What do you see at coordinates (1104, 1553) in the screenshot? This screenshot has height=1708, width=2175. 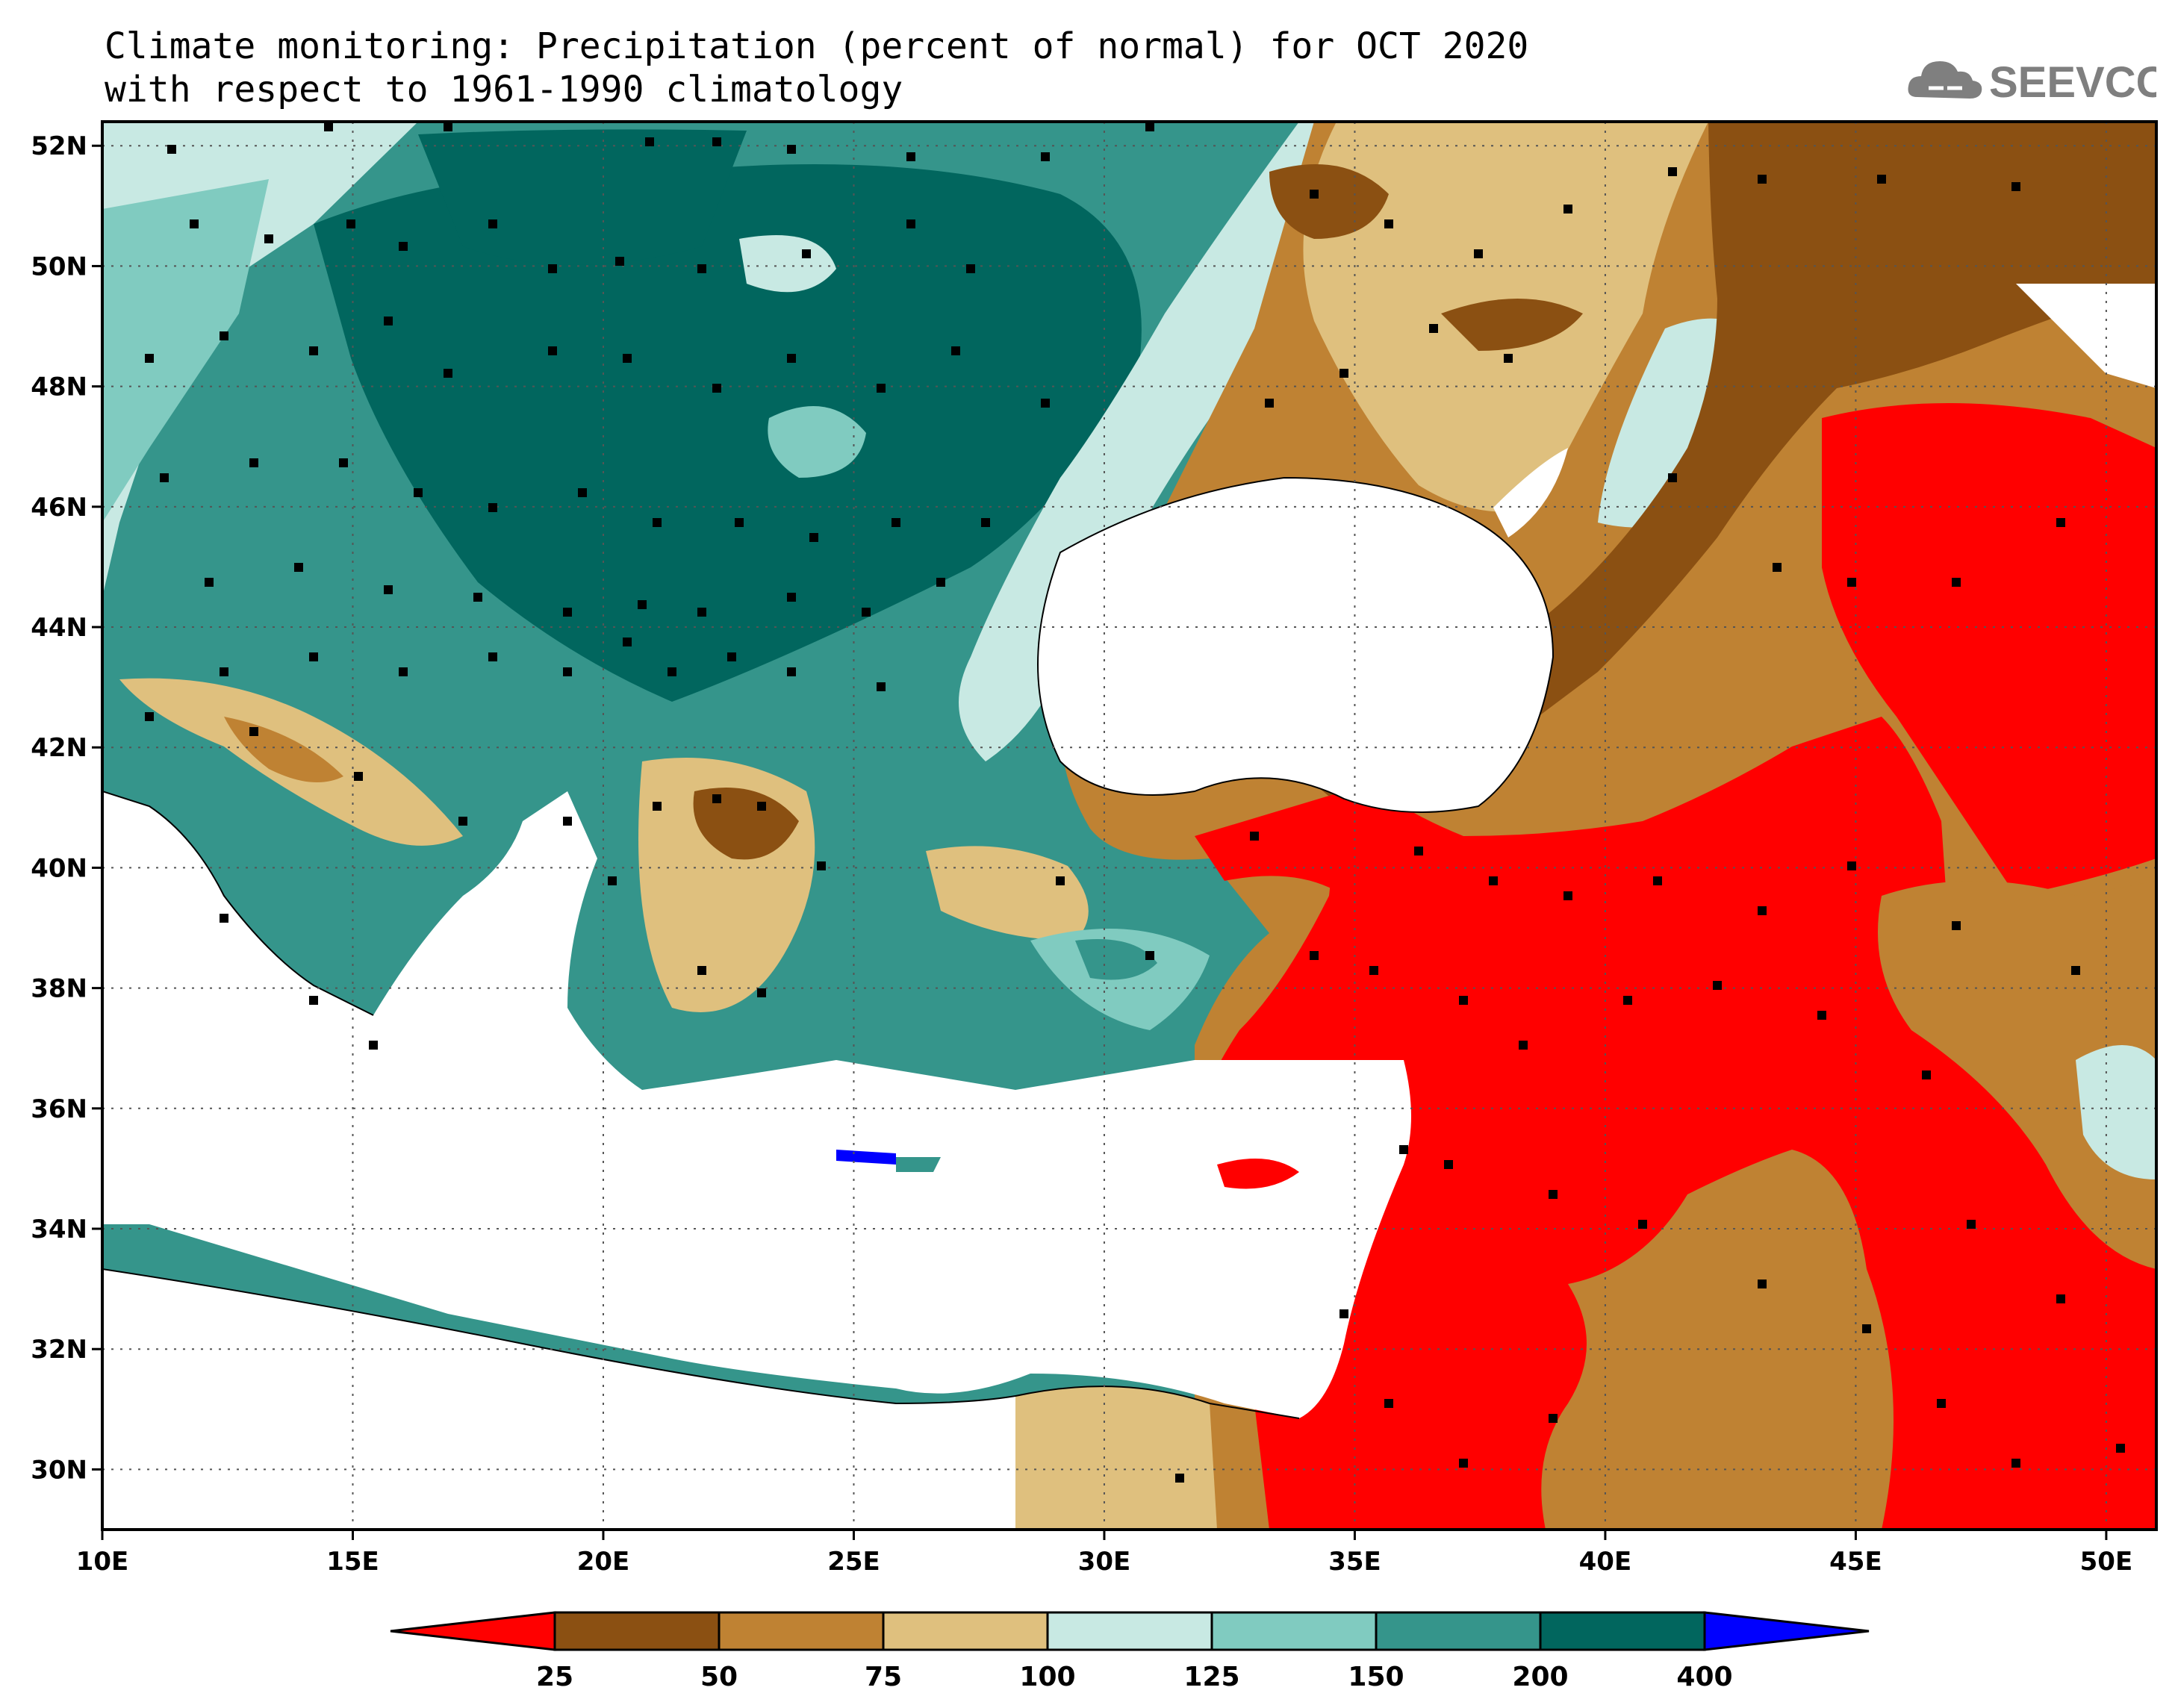 I see `longitude-axis: 10E 15E 20E 25E 30E 35E 40E 45E 50E` at bounding box center [1104, 1553].